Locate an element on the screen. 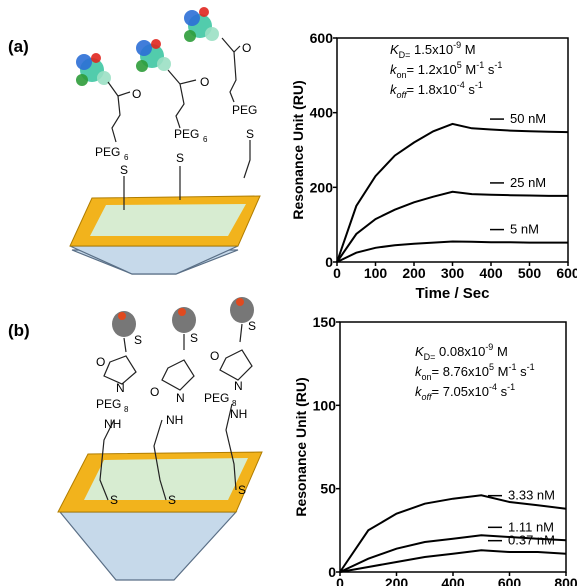 The height and width of the screenshot is (586, 577). x-axis-label: Time / Sec is located at coordinates (453, 293).